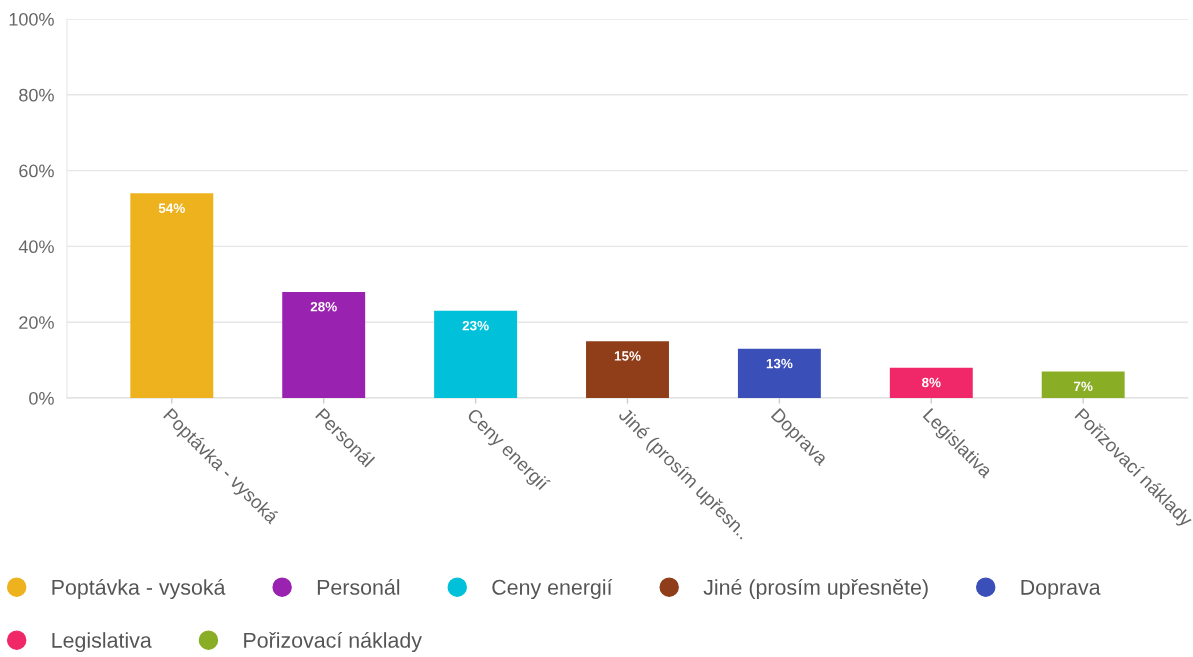 The height and width of the screenshot is (657, 1193). I want to click on data-label: 8%, so click(931, 382).